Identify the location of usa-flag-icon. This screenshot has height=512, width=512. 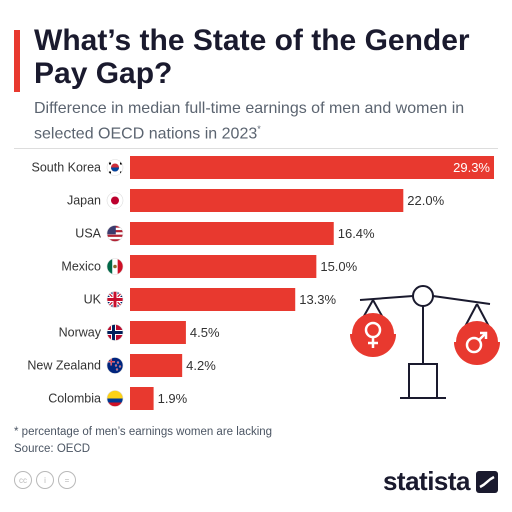
(115, 233).